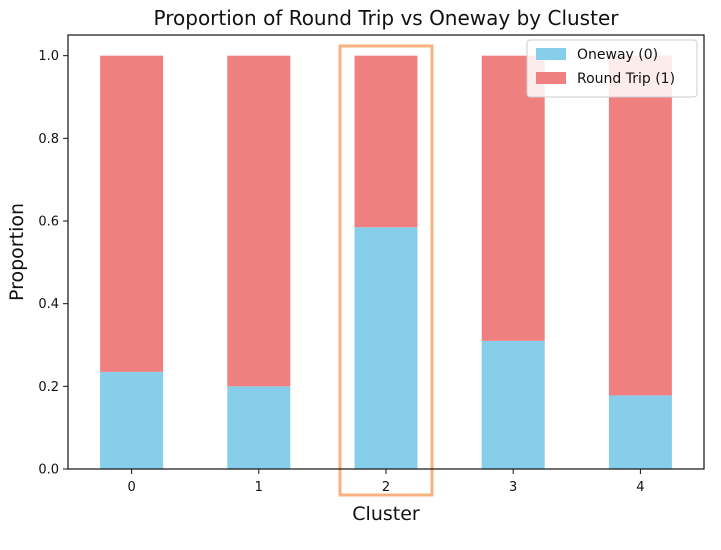  Describe the element at coordinates (551, 78) in the screenshot. I see `legend-swatch-round-trip` at that location.